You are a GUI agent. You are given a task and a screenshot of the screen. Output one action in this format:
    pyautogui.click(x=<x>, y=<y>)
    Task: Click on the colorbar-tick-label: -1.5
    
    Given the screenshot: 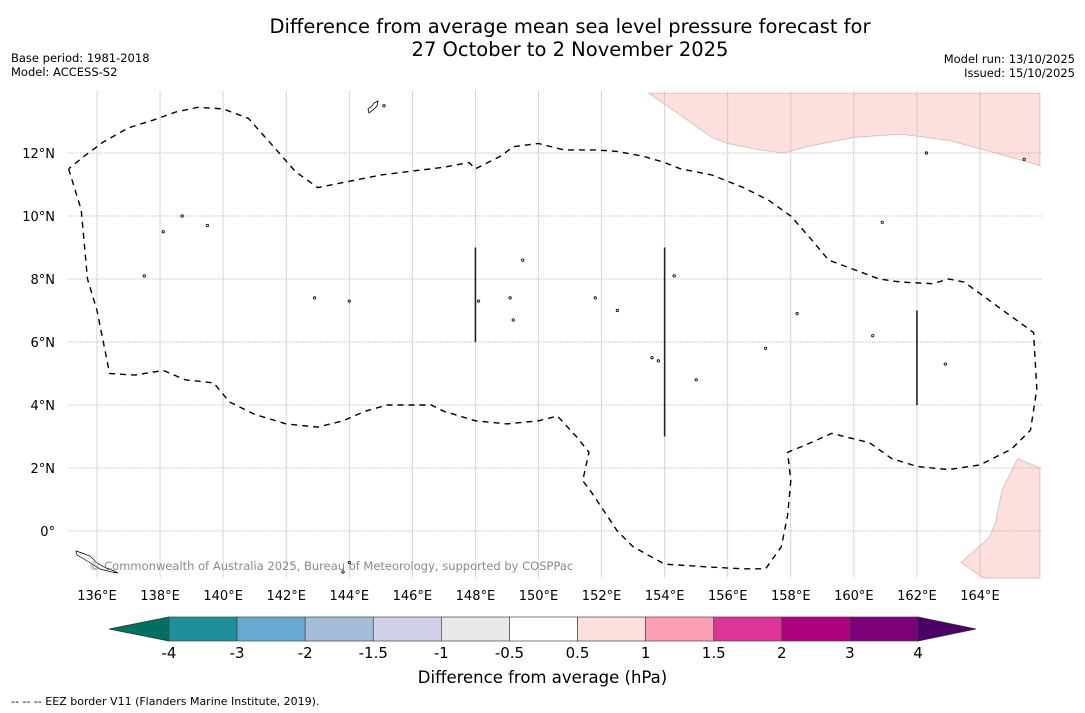 What is the action you would take?
    pyautogui.click(x=373, y=653)
    